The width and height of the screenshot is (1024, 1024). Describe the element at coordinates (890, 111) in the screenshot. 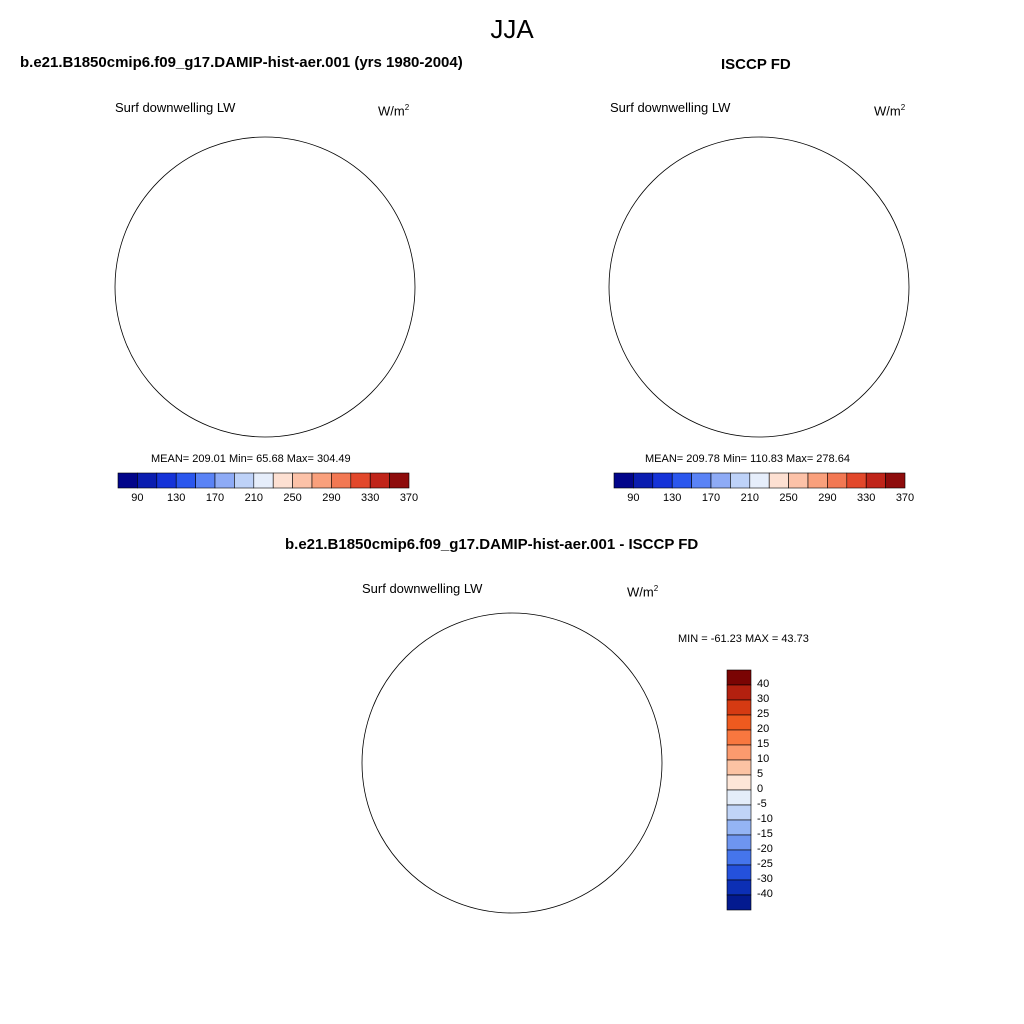

I see `obs-units: W/m2` at that location.